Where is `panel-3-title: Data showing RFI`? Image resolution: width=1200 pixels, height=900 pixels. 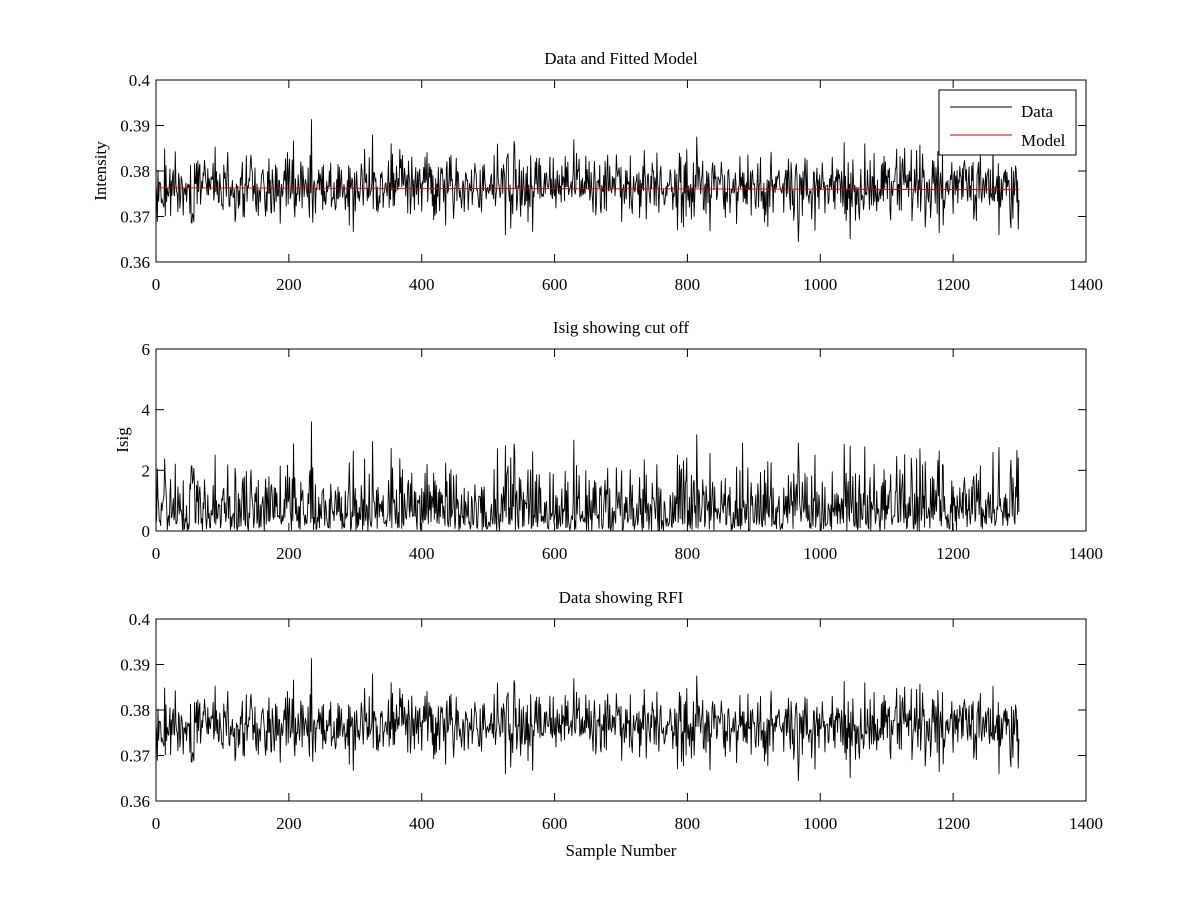 panel-3-title: Data showing RFI is located at coordinates (621, 597).